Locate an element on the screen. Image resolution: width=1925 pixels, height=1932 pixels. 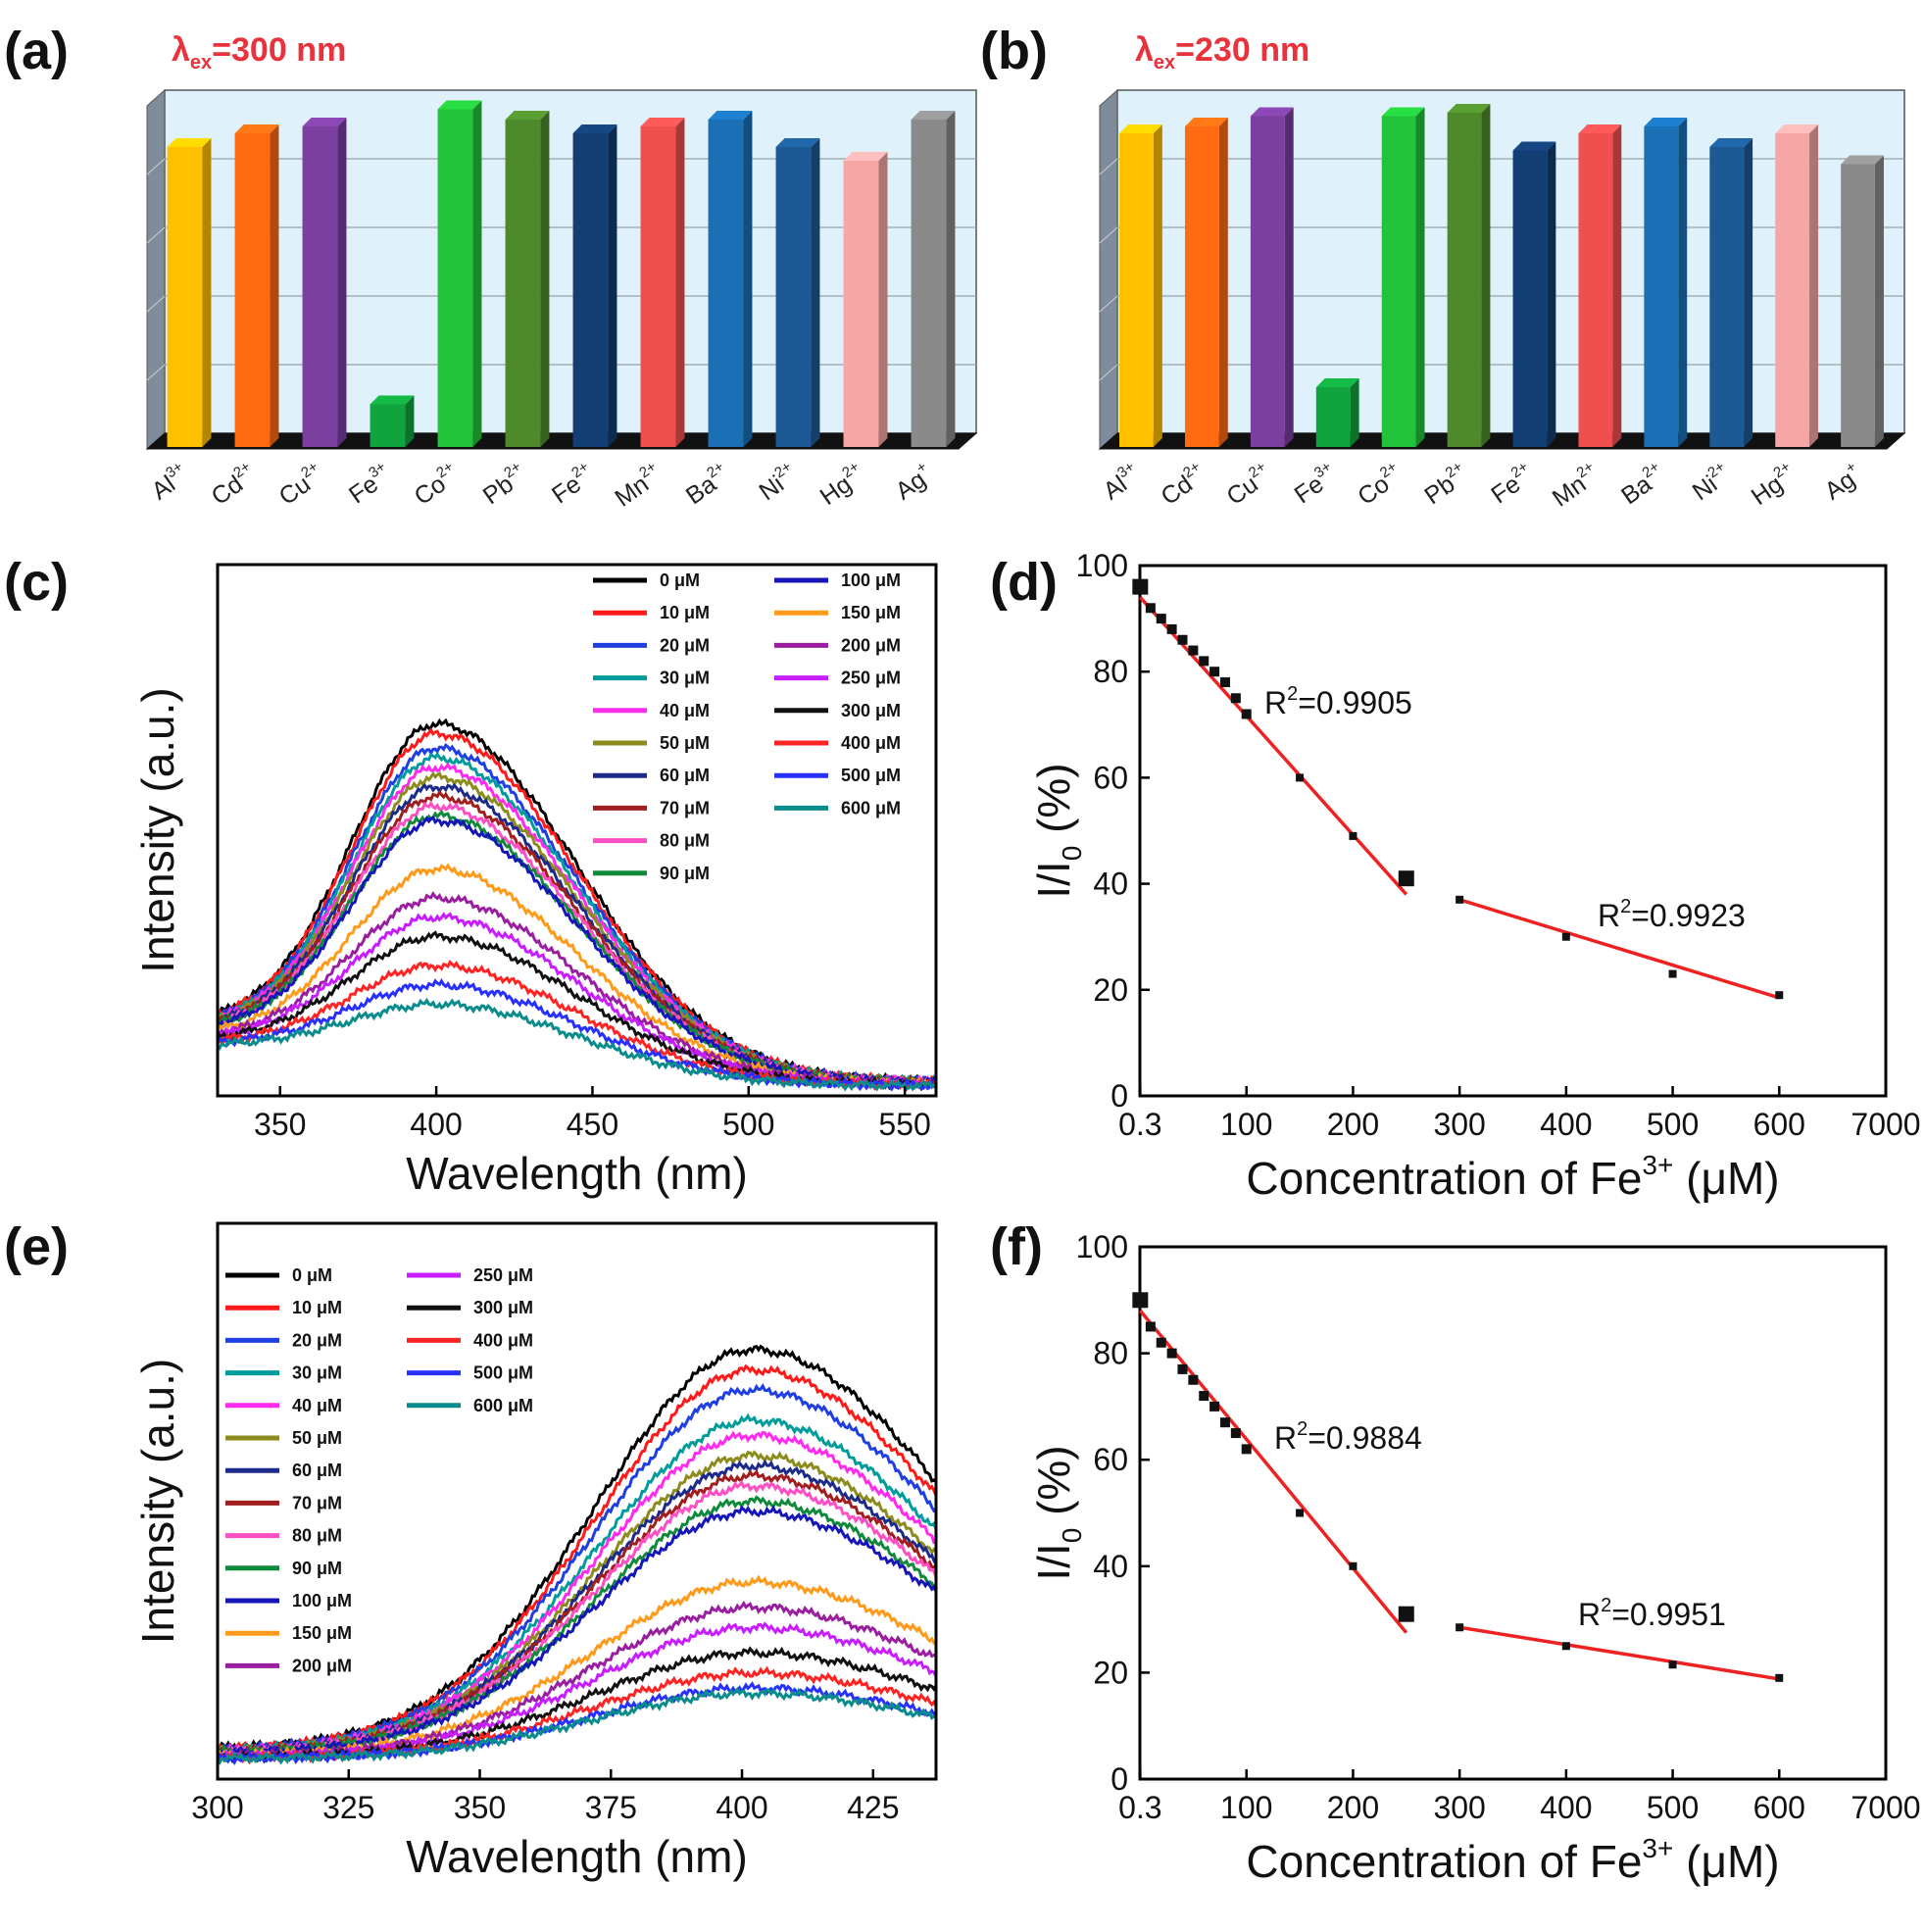
r2-label-1: R2=0.9923 is located at coordinates (1672, 914).